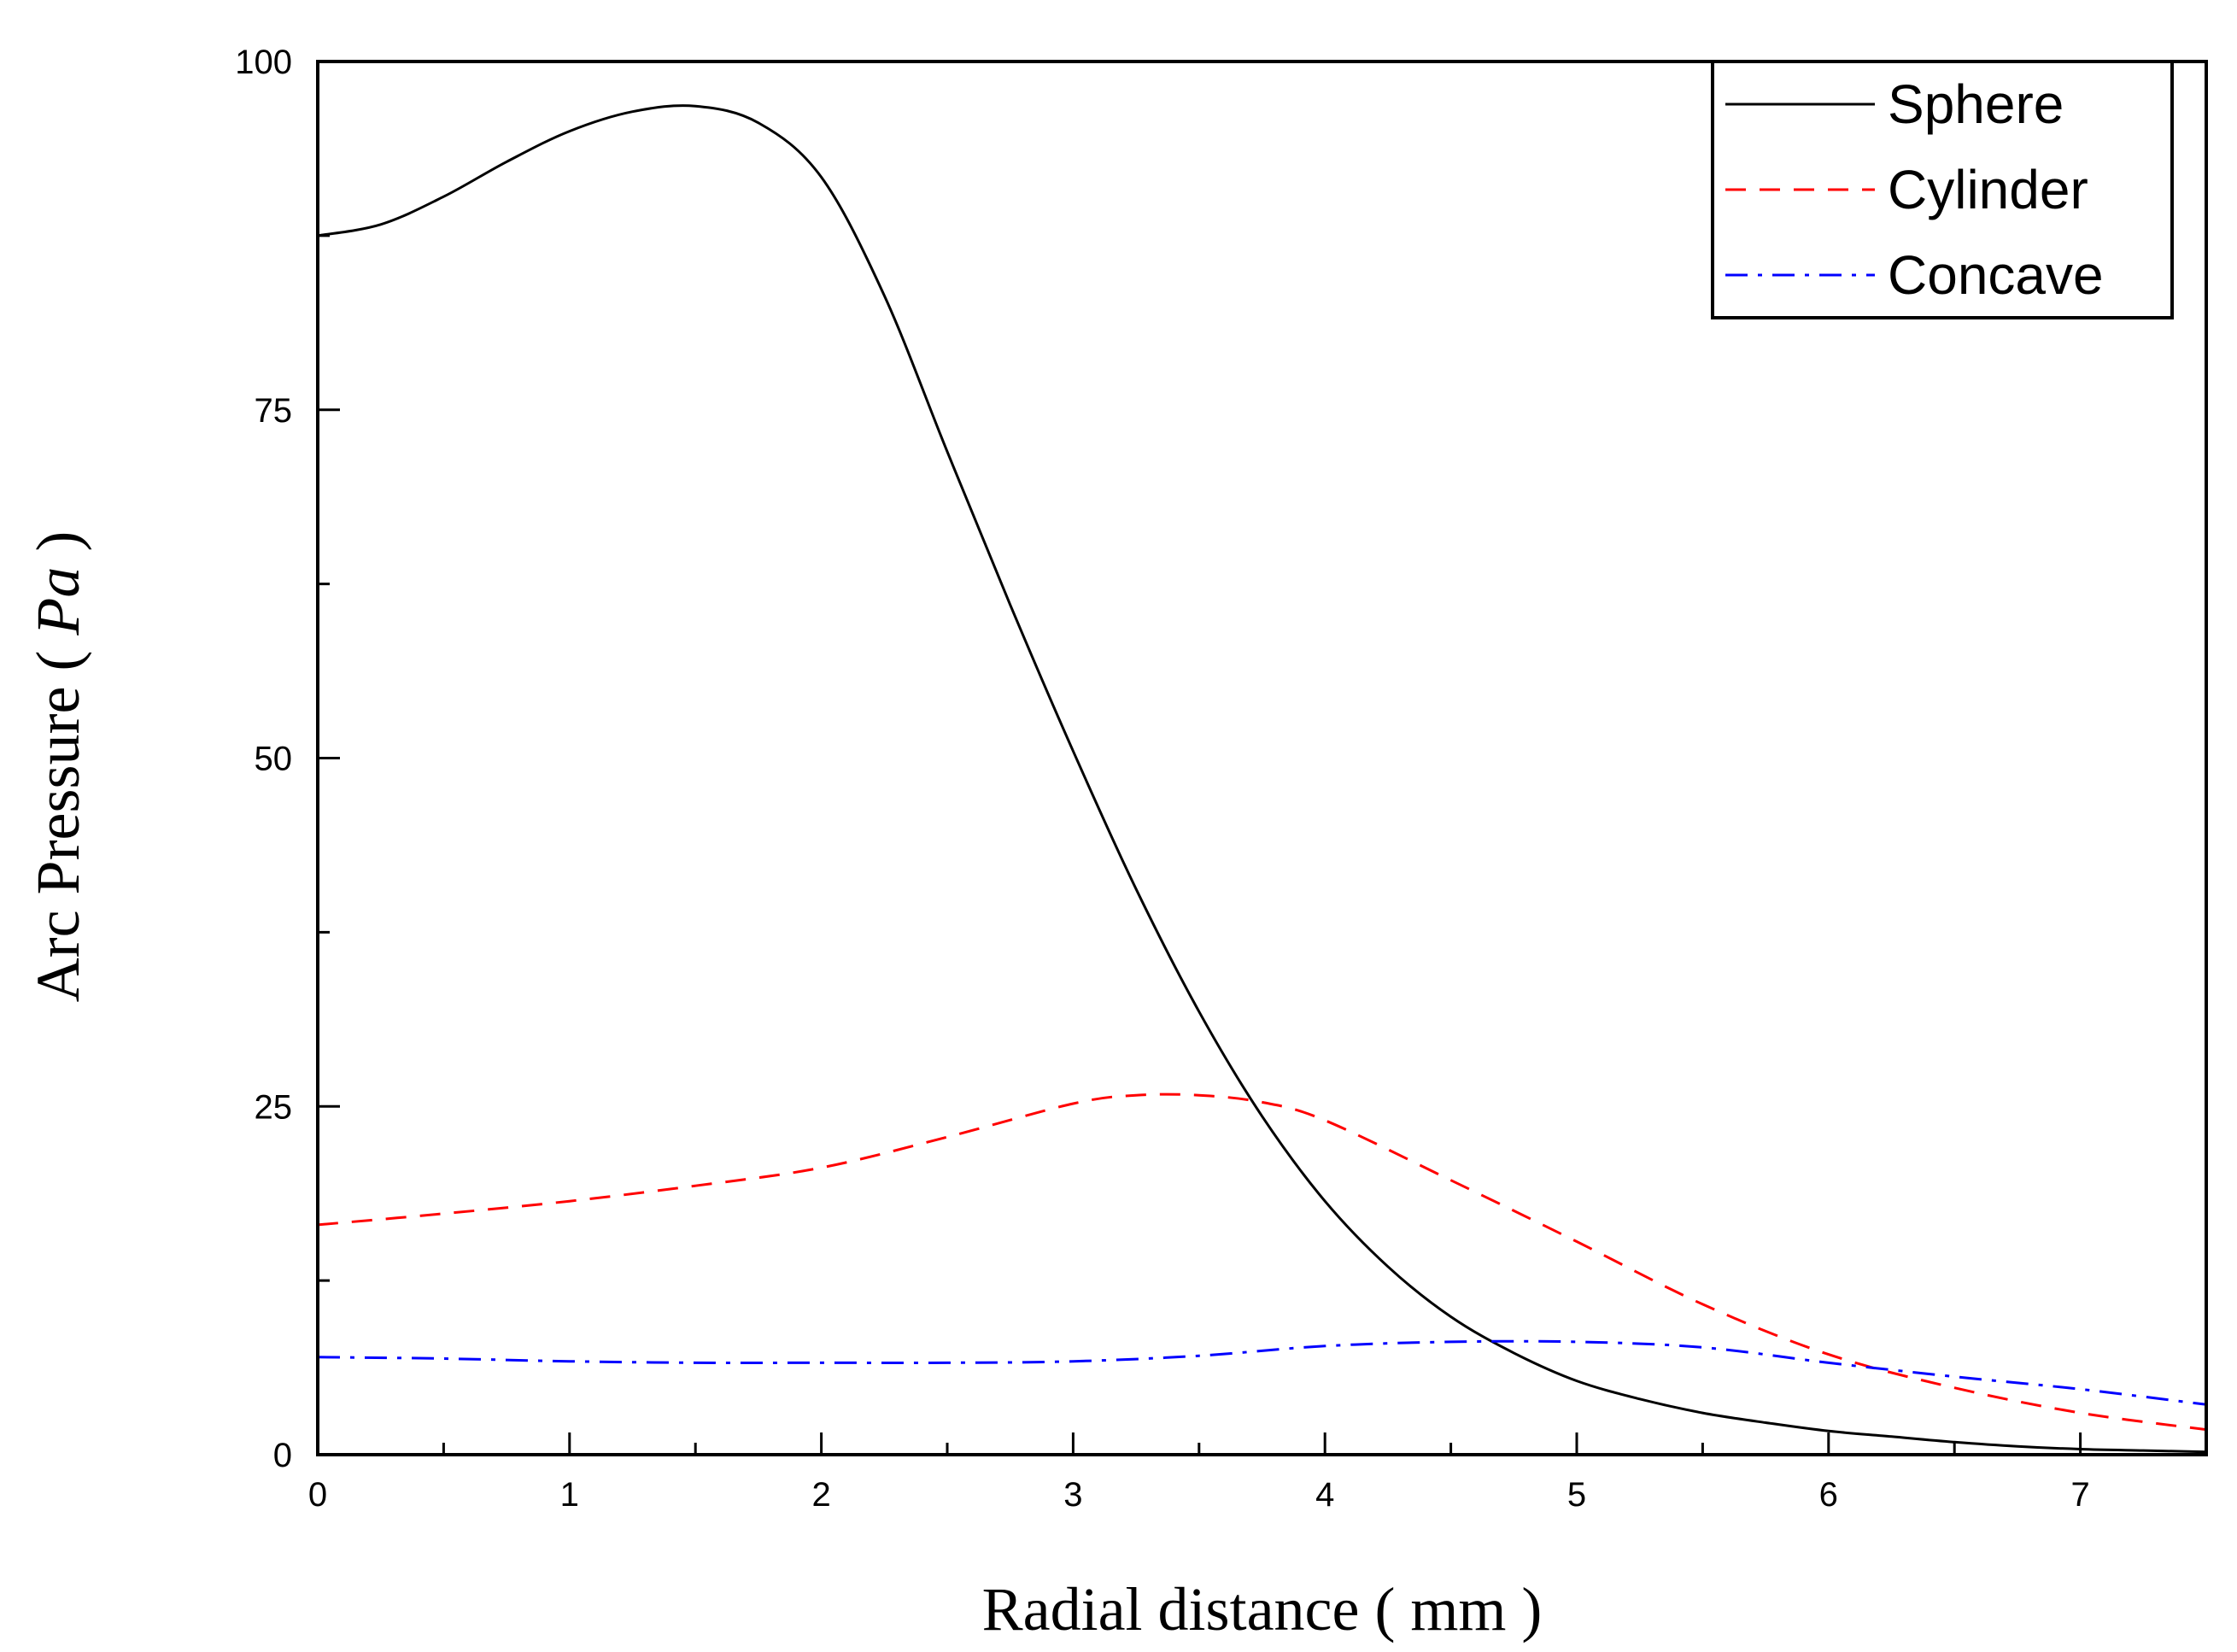  Describe the element at coordinates (58, 819) in the screenshot. I see `y-axis-title-prefix: Arc Pressure (` at that location.